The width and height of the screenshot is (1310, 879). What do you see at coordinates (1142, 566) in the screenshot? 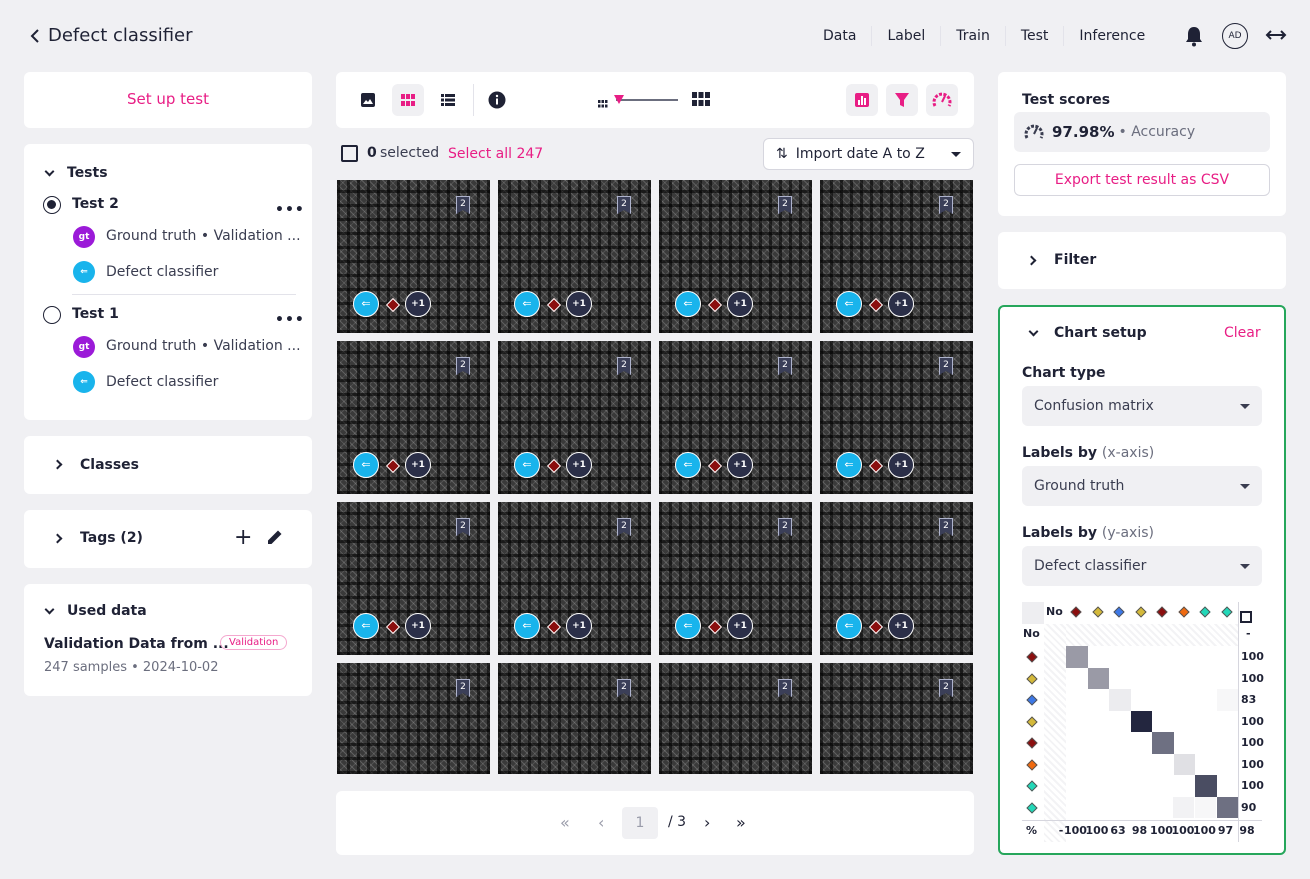
I see `y-axis-select: Defect classifier` at bounding box center [1142, 566].